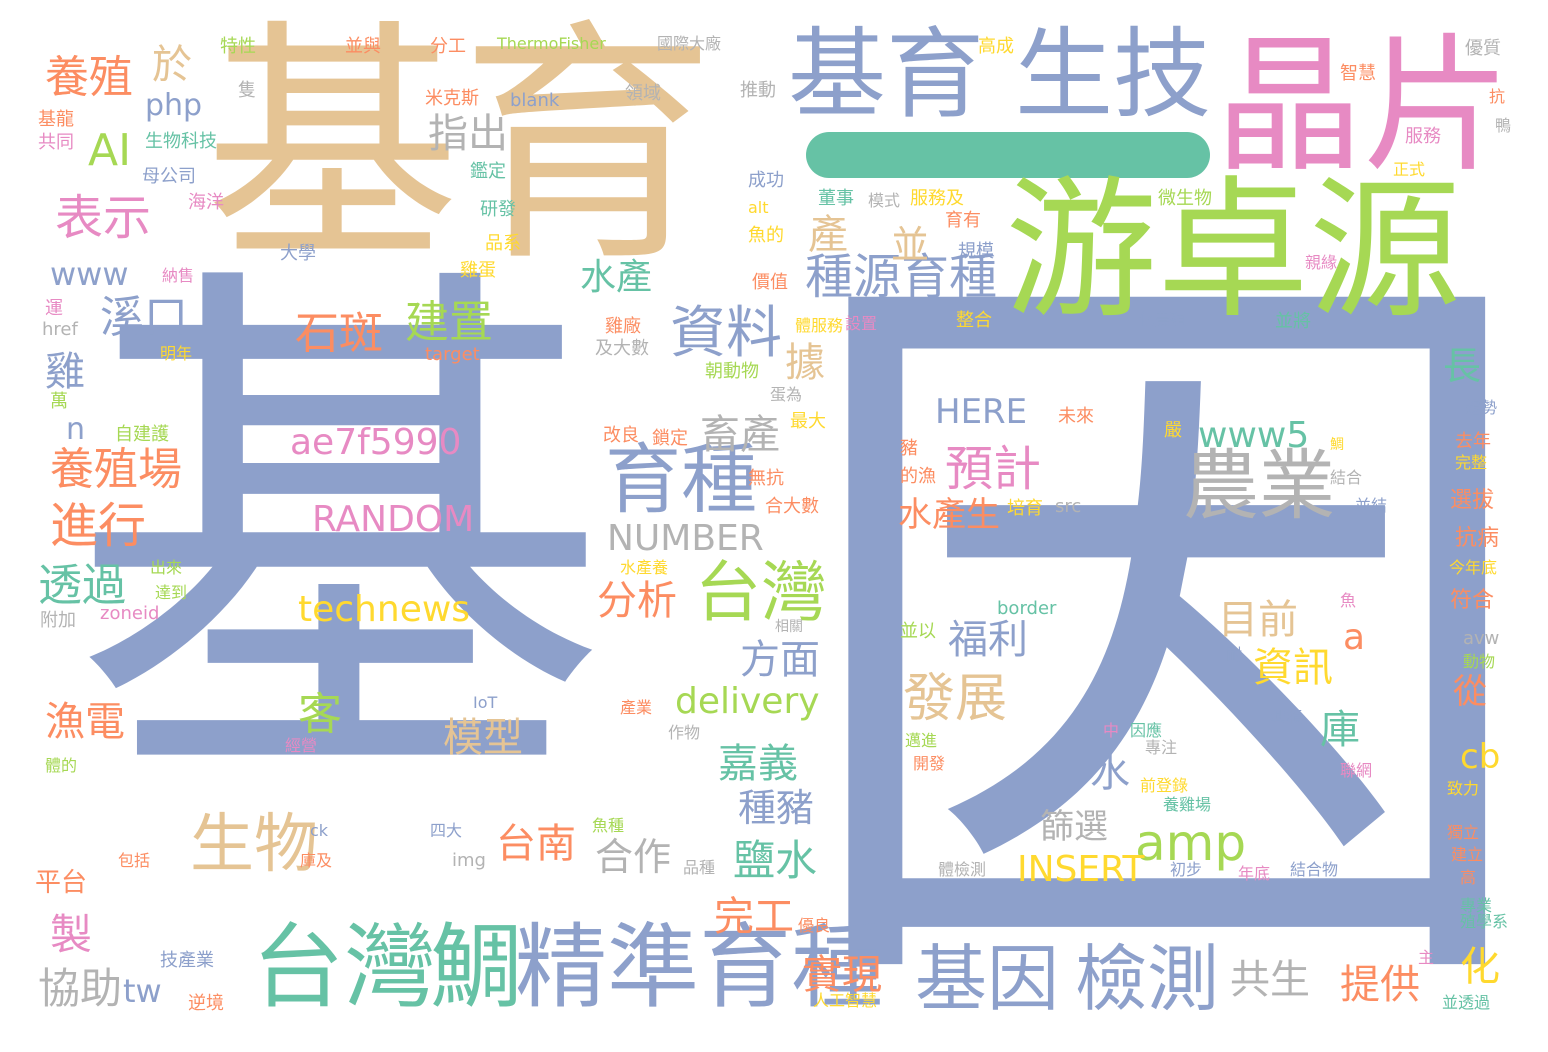  Describe the element at coordinates (56, 142) in the screenshot. I see `cloud-word: 共同` at that location.